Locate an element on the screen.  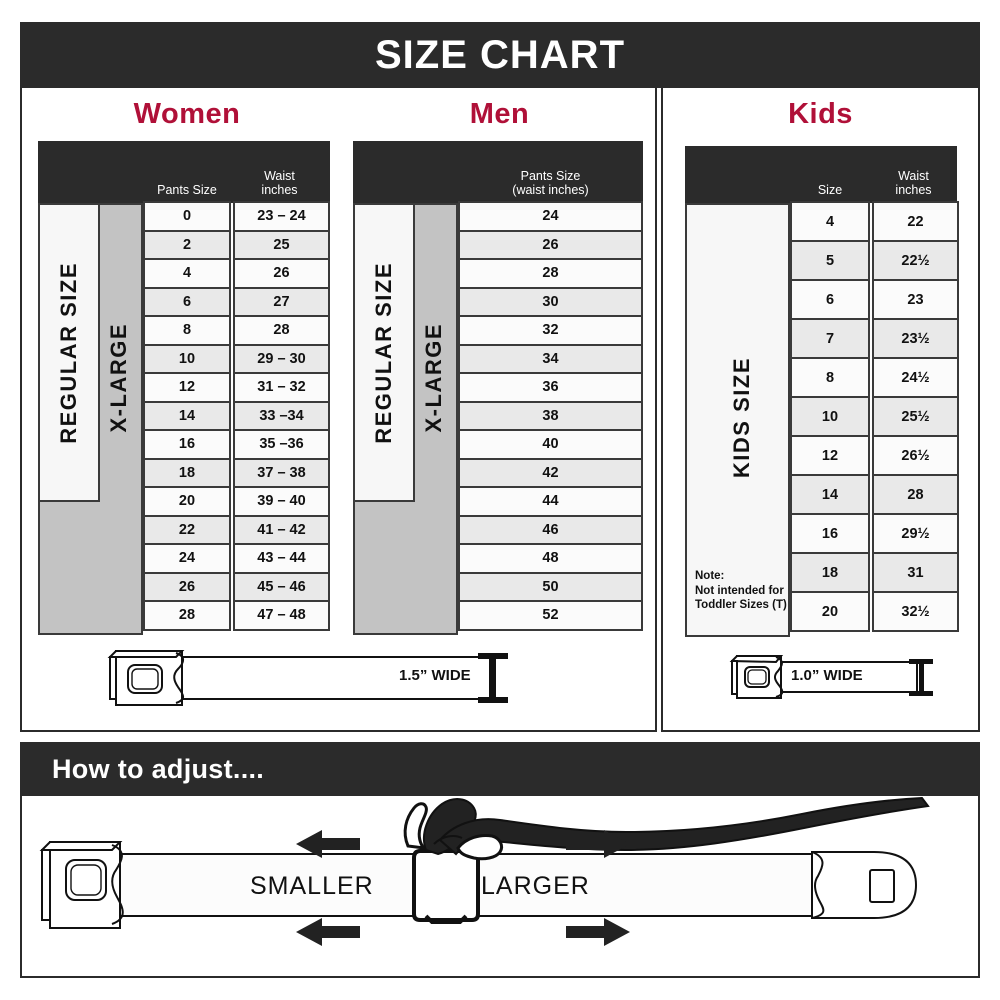
arrow-larger-top is located at coordinates (598, 844).